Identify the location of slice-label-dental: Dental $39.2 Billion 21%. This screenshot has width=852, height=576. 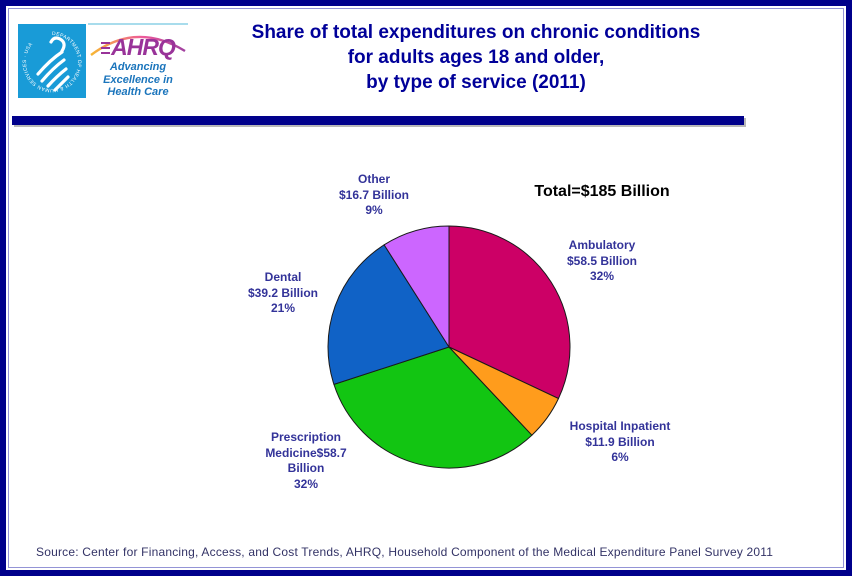
(283, 292).